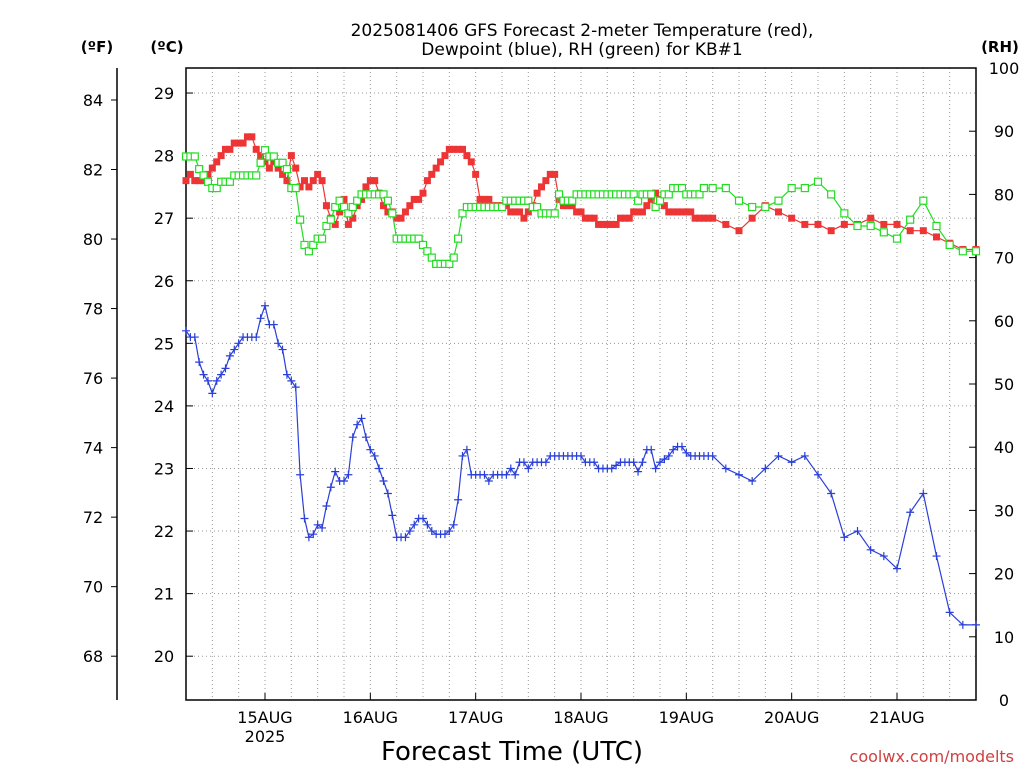 Image resolution: width=1024 pixels, height=768 pixels. I want to click on rh-tick-label: 50, so click(1004, 384).